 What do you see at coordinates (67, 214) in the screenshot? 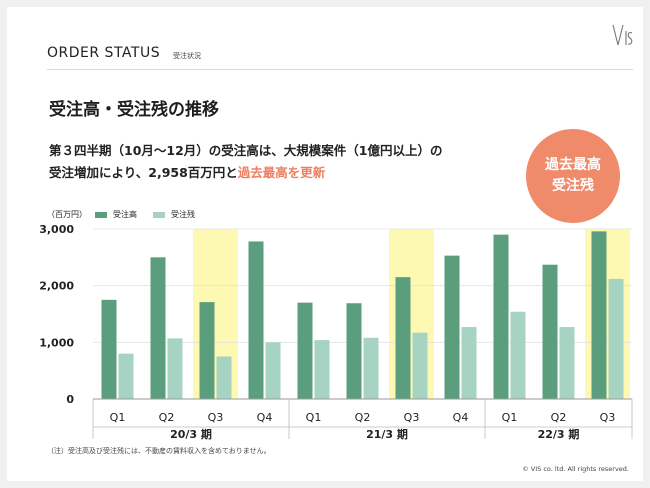
I see `y-axis-unit: （百万円）` at bounding box center [67, 214].